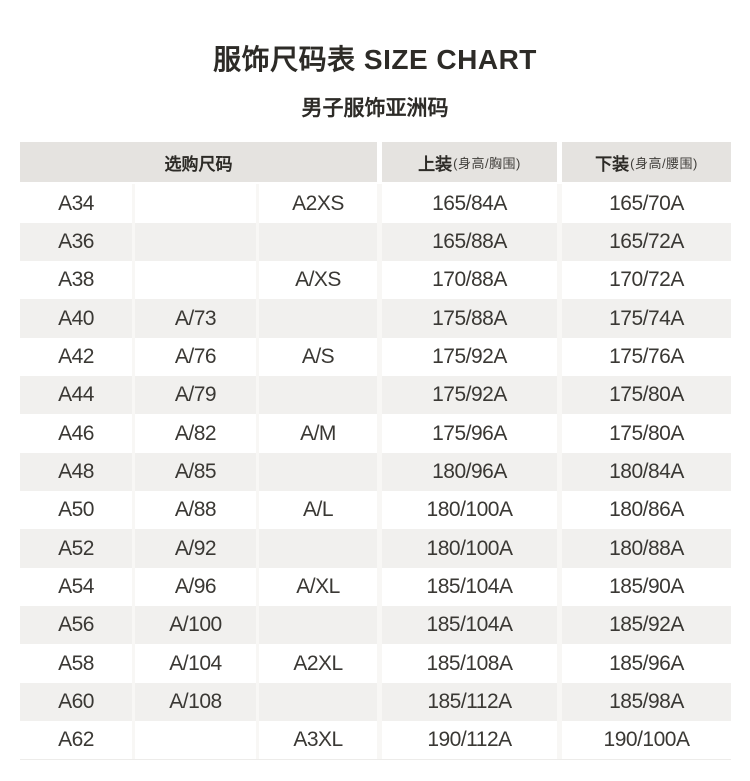  Describe the element at coordinates (77, 510) in the screenshot. I see `cell-a-code: A50` at that location.